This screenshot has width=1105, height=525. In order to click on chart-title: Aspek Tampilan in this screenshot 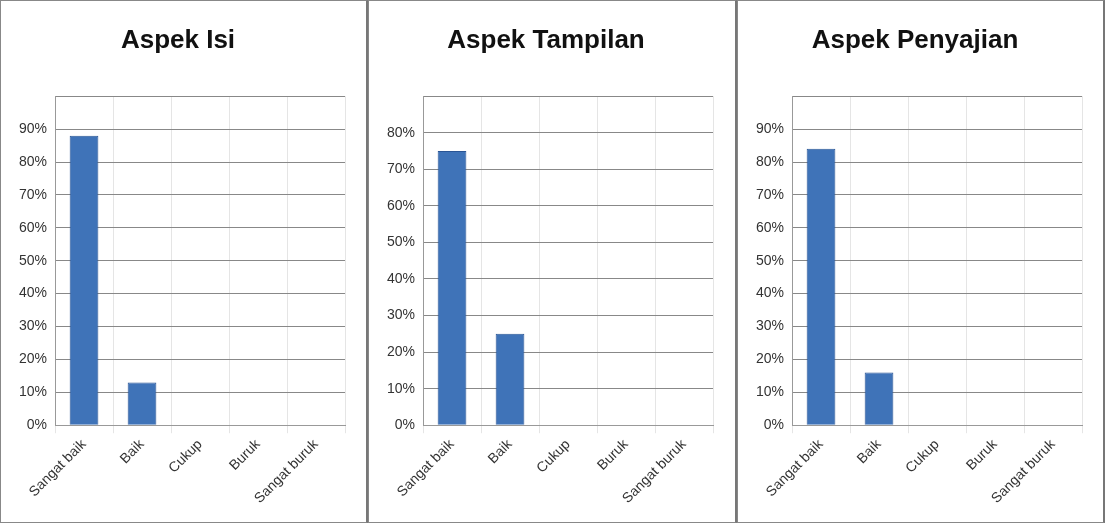, I will do `click(546, 38)`.